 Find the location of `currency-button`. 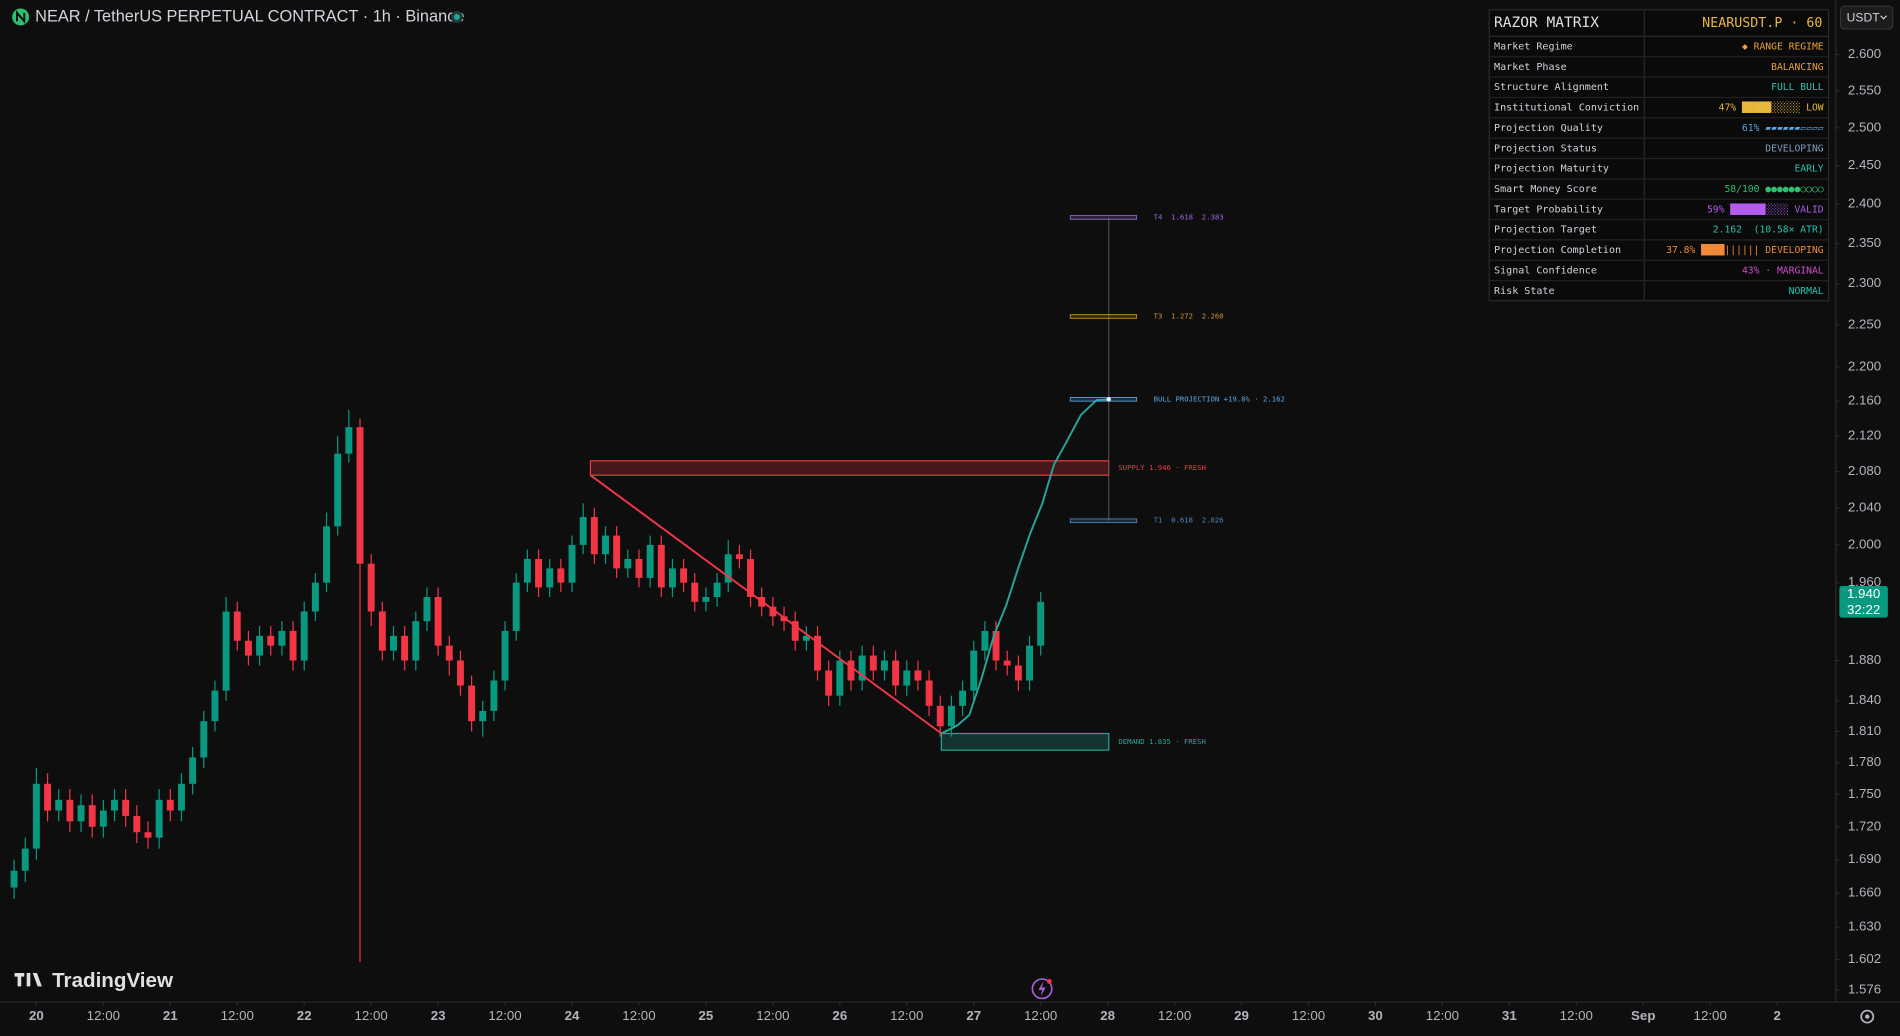

currency-button is located at coordinates (1866, 17).